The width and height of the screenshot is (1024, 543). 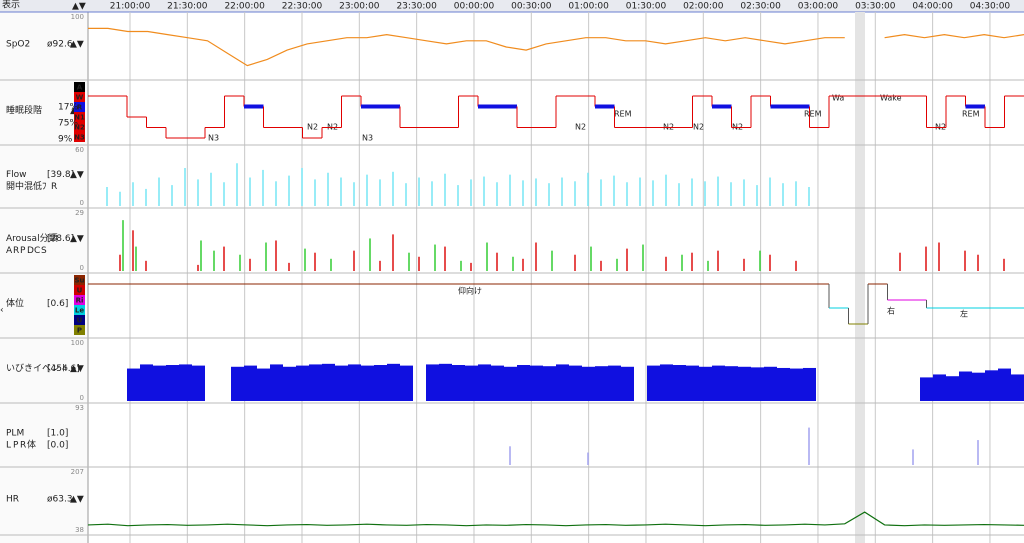 What do you see at coordinates (11, 5) in the screenshot?
I see `header-label: 表示` at bounding box center [11, 5].